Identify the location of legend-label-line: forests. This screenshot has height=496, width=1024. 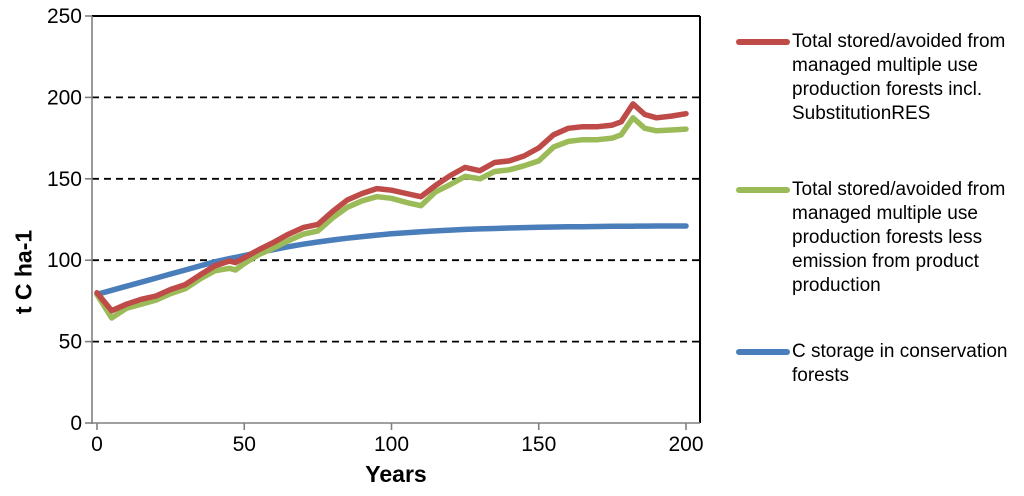
(821, 375).